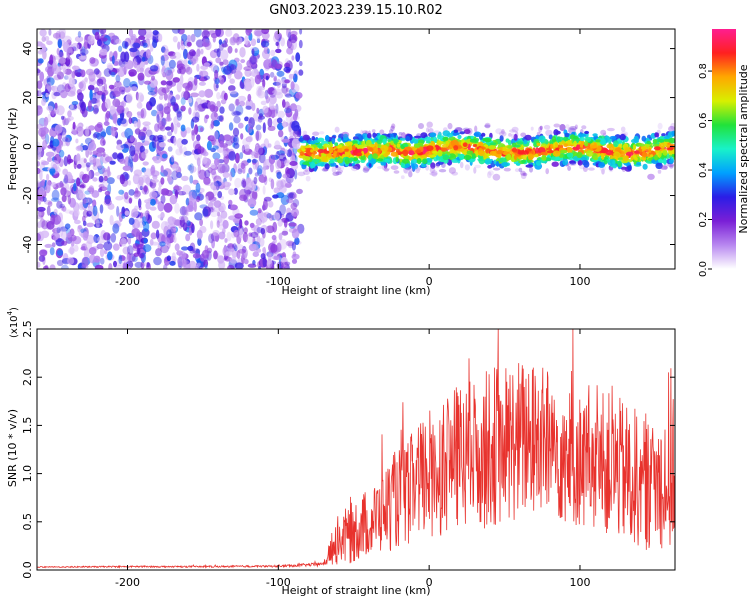 Image resolution: width=750 pixels, height=600 pixels. I want to click on heatmap-ytick-label: 20, so click(27, 98).